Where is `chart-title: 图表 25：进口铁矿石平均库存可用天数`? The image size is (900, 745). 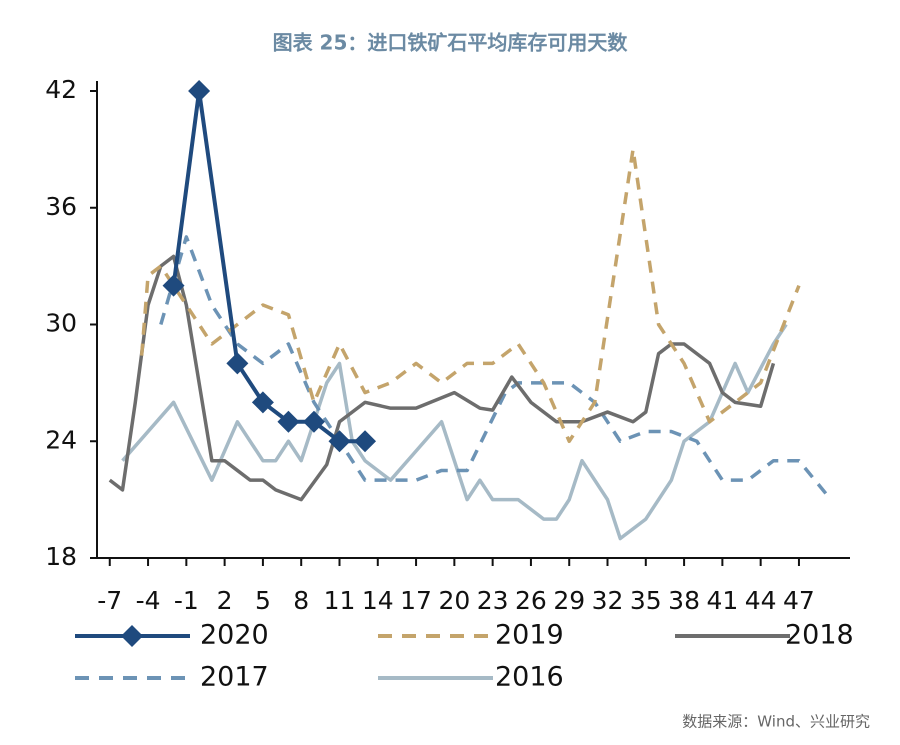
chart-title: 图表 25：进口铁矿石平均库存可用天数 is located at coordinates (451, 43).